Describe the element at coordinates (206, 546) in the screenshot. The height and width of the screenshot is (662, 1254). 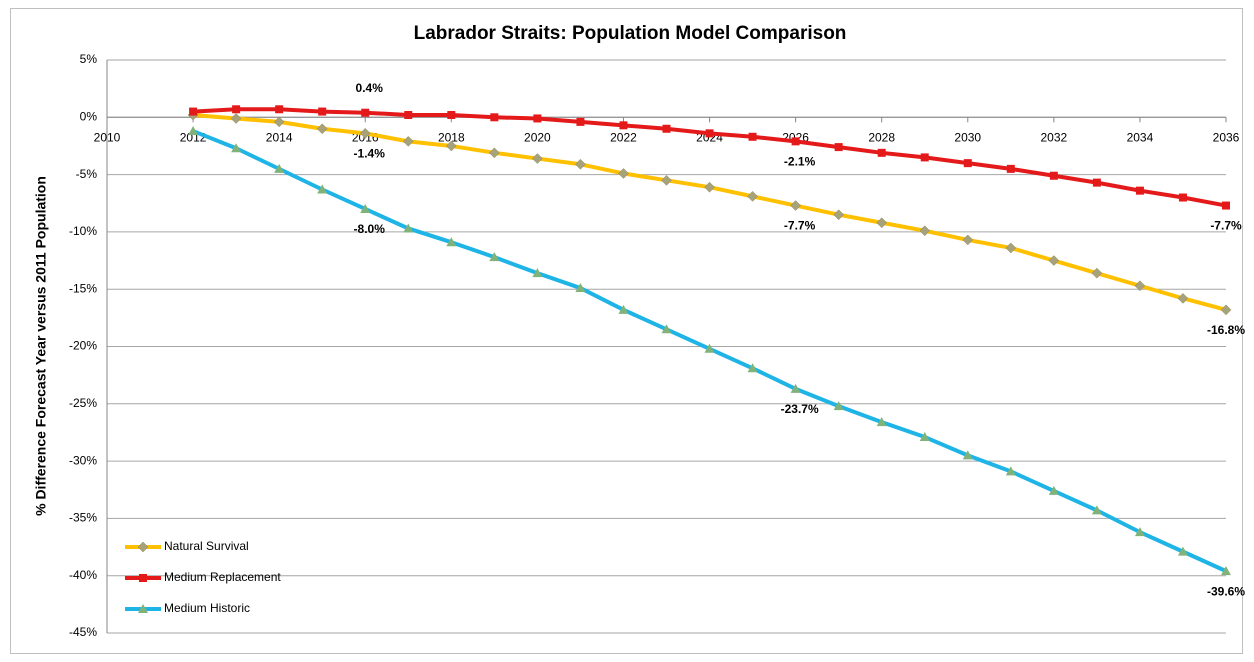
I see `legend-label: Natural Survival` at that location.